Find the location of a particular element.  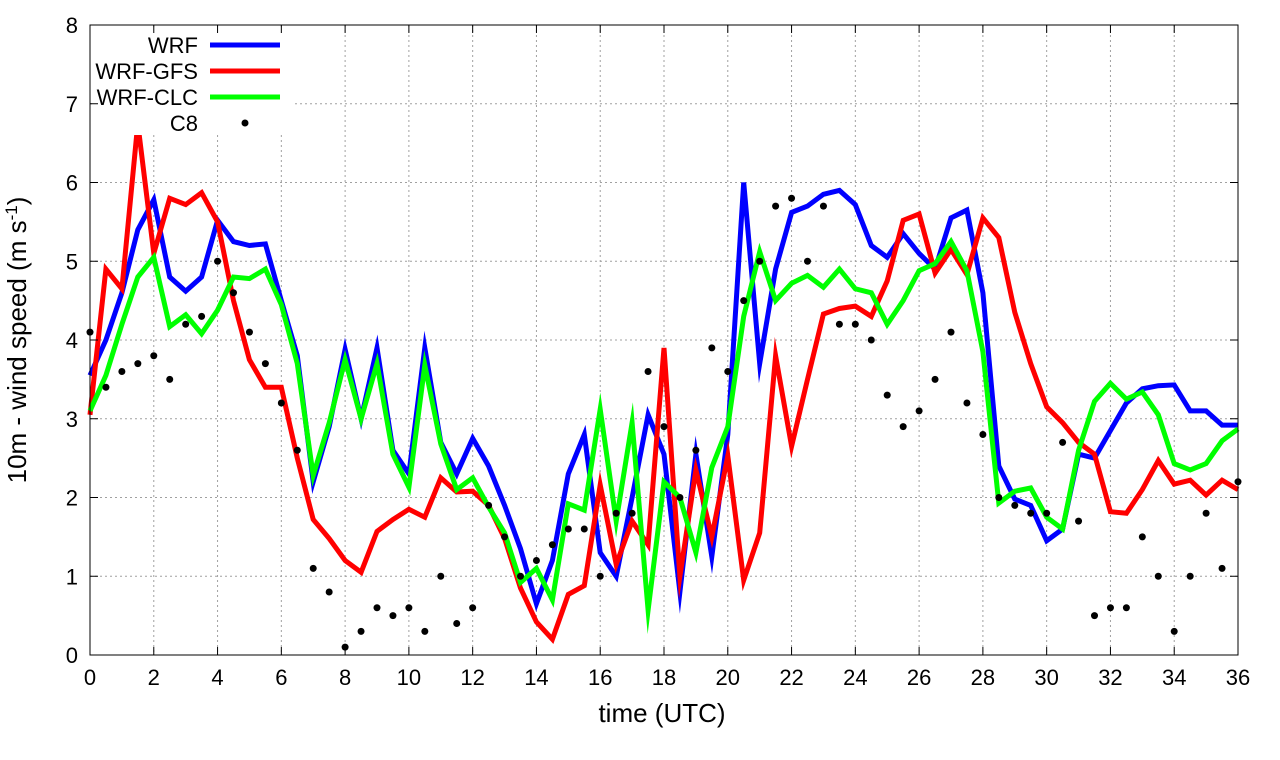

y-tick-label: 0 is located at coordinates (72, 655).